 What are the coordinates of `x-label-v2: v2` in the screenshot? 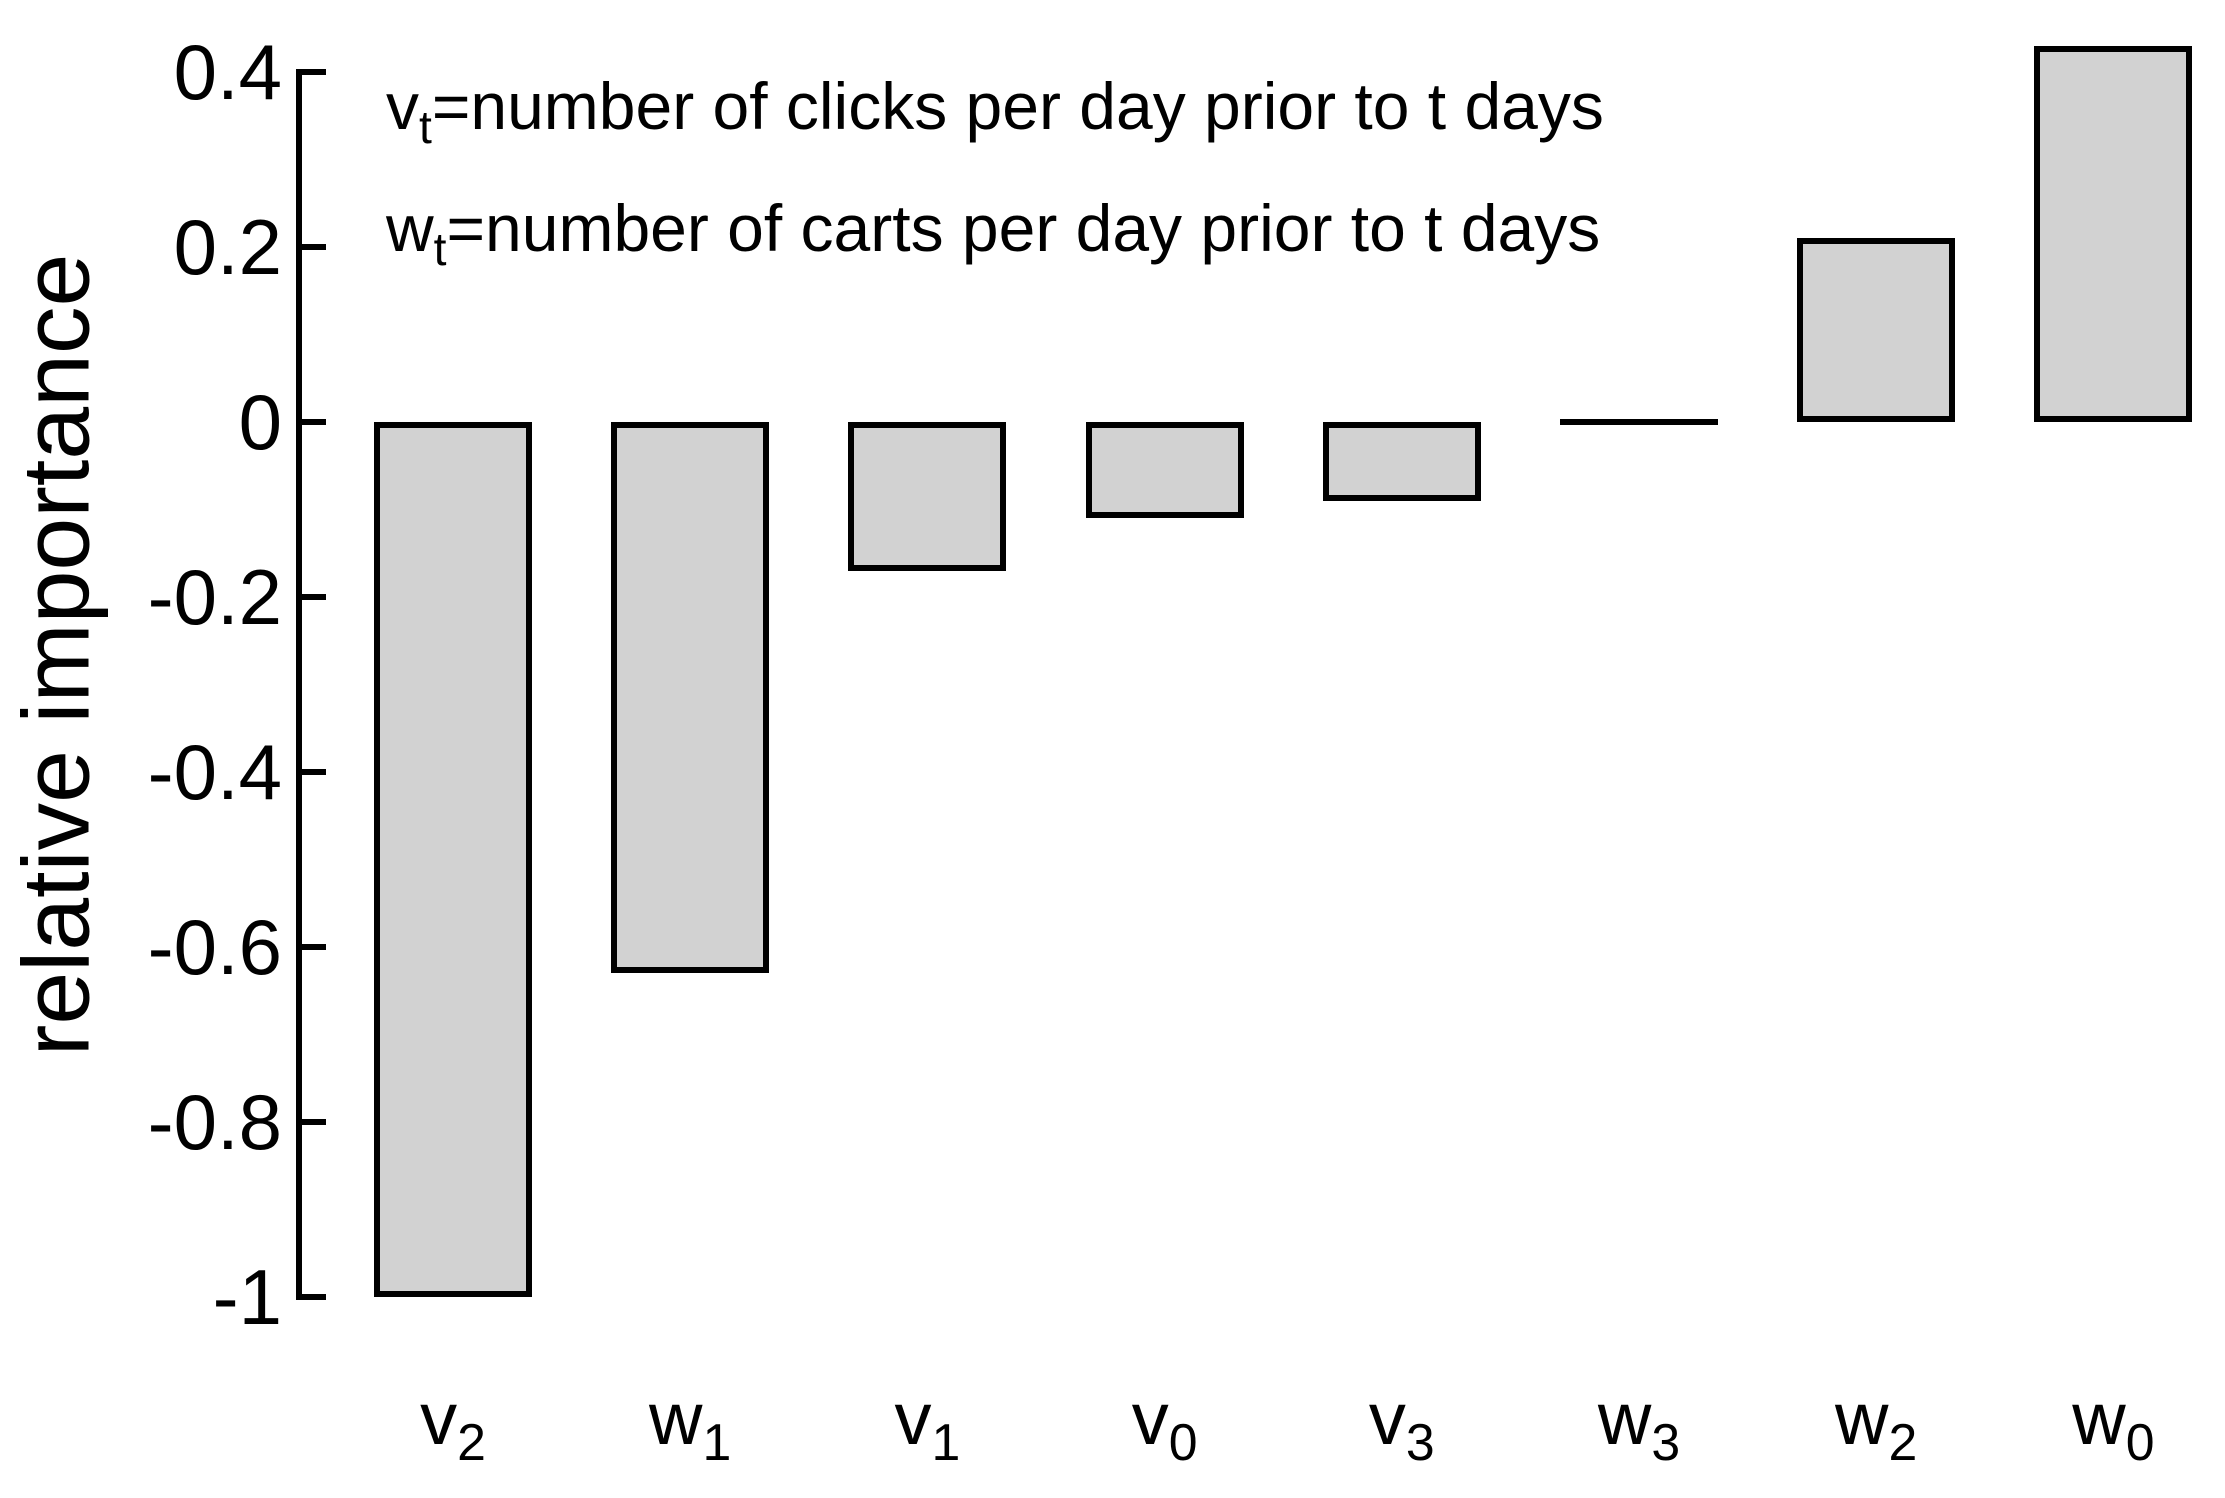 It's located at (453, 1424).